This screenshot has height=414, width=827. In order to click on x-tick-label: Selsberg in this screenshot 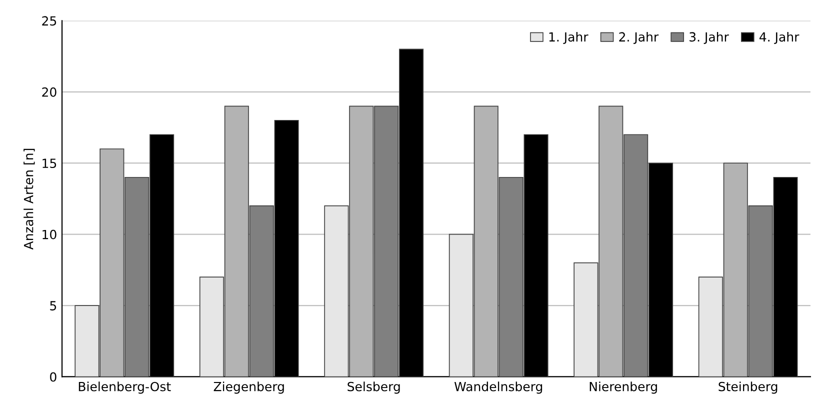, I will do `click(374, 388)`.